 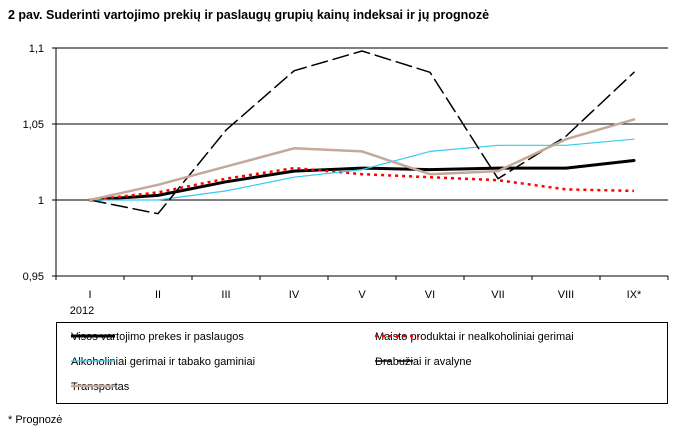 What do you see at coordinates (497, 295) in the screenshot?
I see `x-tick-label: VII` at bounding box center [497, 295].